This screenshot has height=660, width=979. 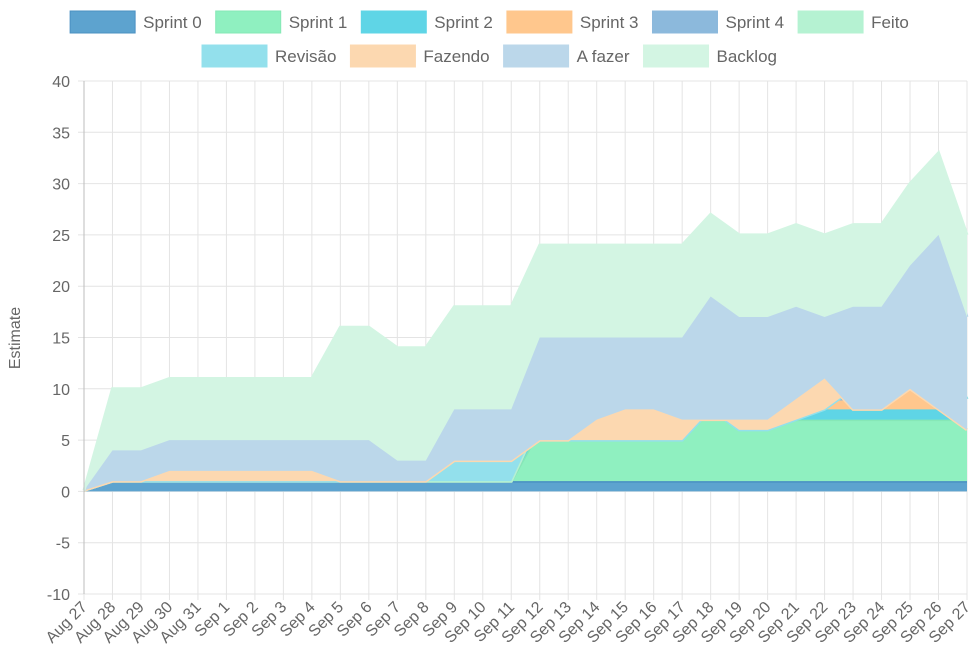 I want to click on legend-item-sprint-0-swatch, so click(x=102, y=22).